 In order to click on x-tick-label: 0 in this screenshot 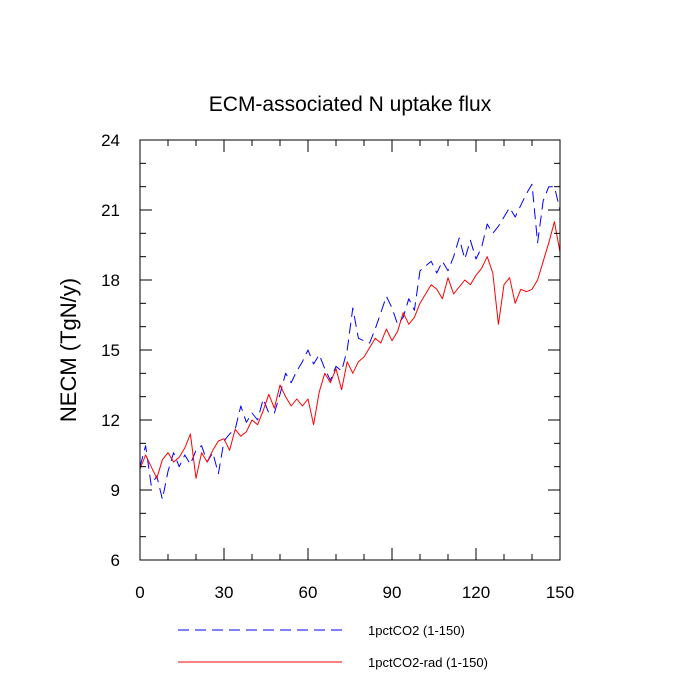, I will do `click(139, 592)`.